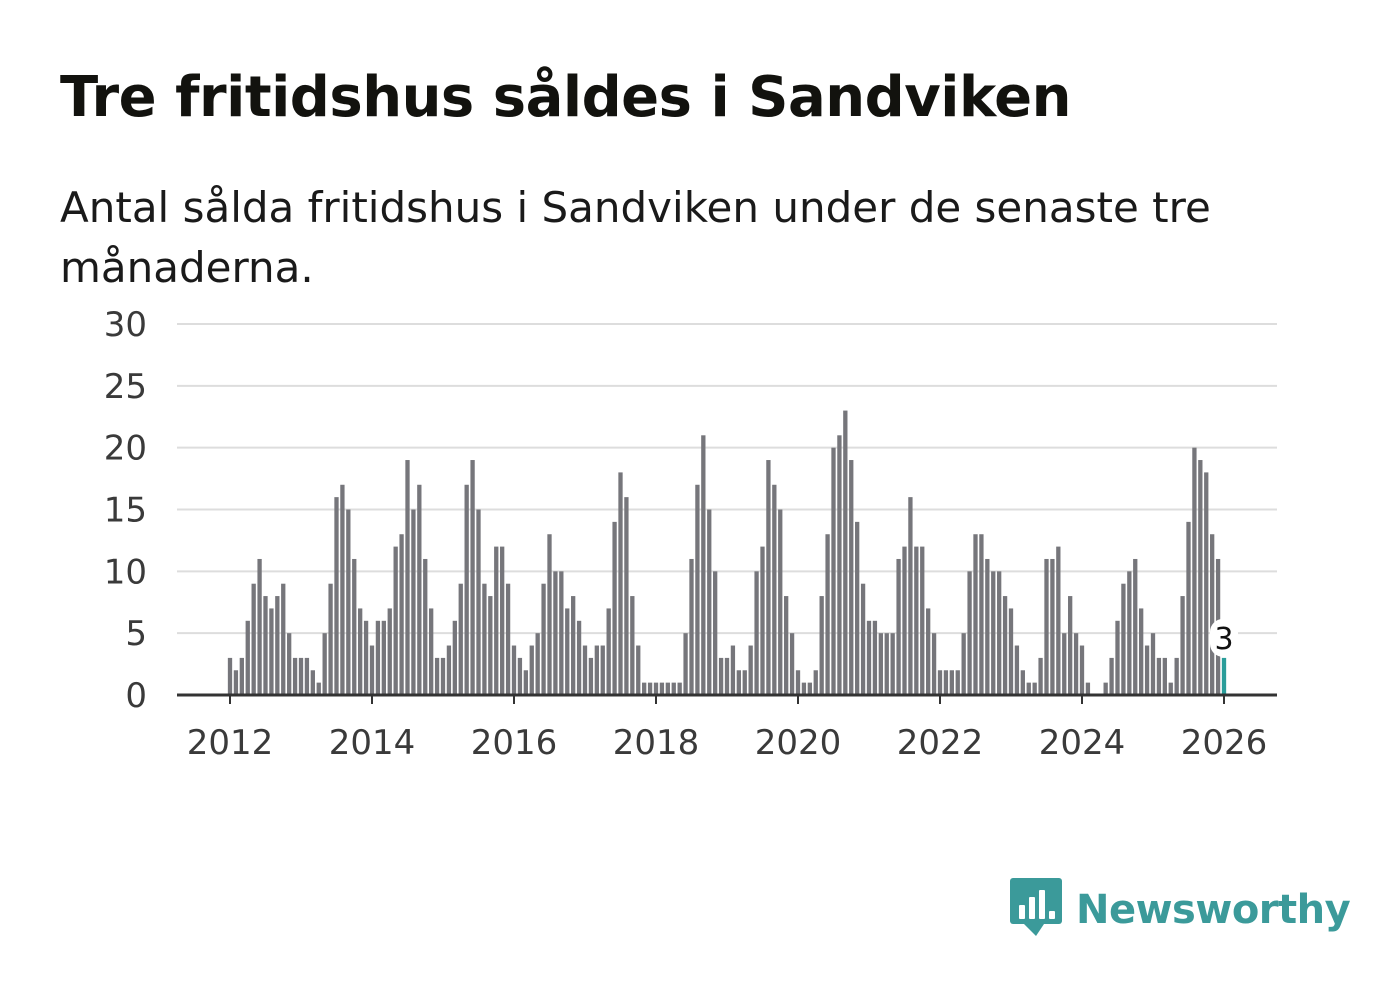  What do you see at coordinates (1180, 910) in the screenshot?
I see `newsworthy-brand: Newsworthy` at bounding box center [1180, 910].